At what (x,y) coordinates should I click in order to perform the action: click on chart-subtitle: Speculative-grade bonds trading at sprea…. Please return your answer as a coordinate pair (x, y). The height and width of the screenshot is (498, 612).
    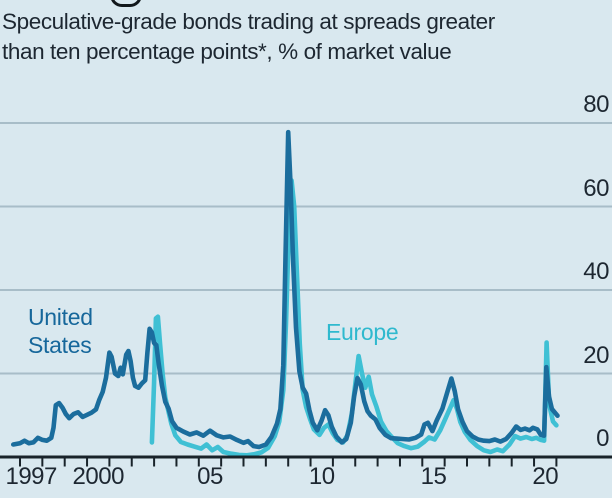
    Looking at the image, I should click on (248, 37).